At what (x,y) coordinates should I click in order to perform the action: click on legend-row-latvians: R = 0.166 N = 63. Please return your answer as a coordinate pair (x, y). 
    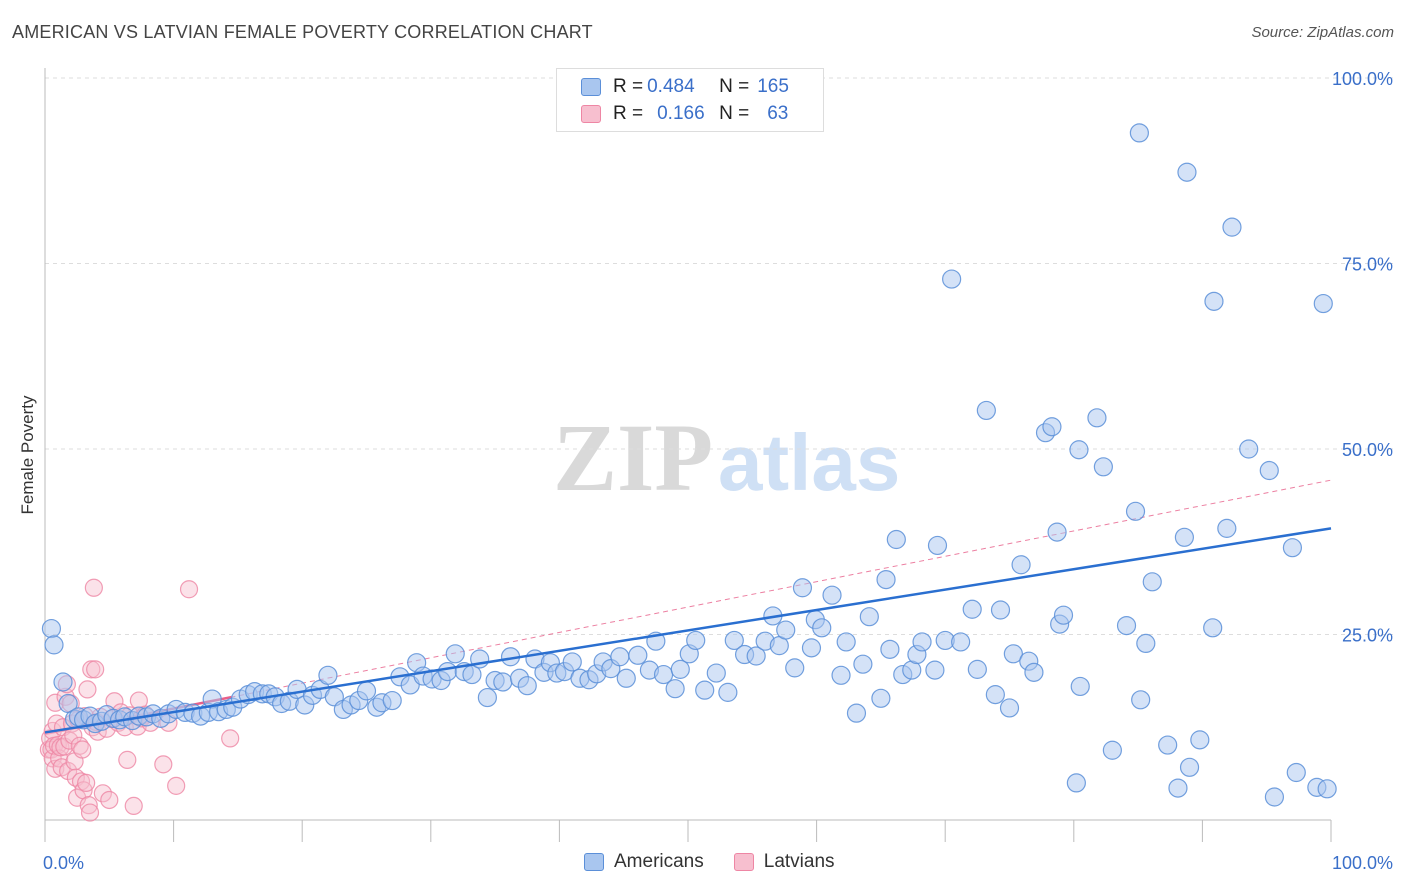
    Looking at the image, I should click on (684, 114).